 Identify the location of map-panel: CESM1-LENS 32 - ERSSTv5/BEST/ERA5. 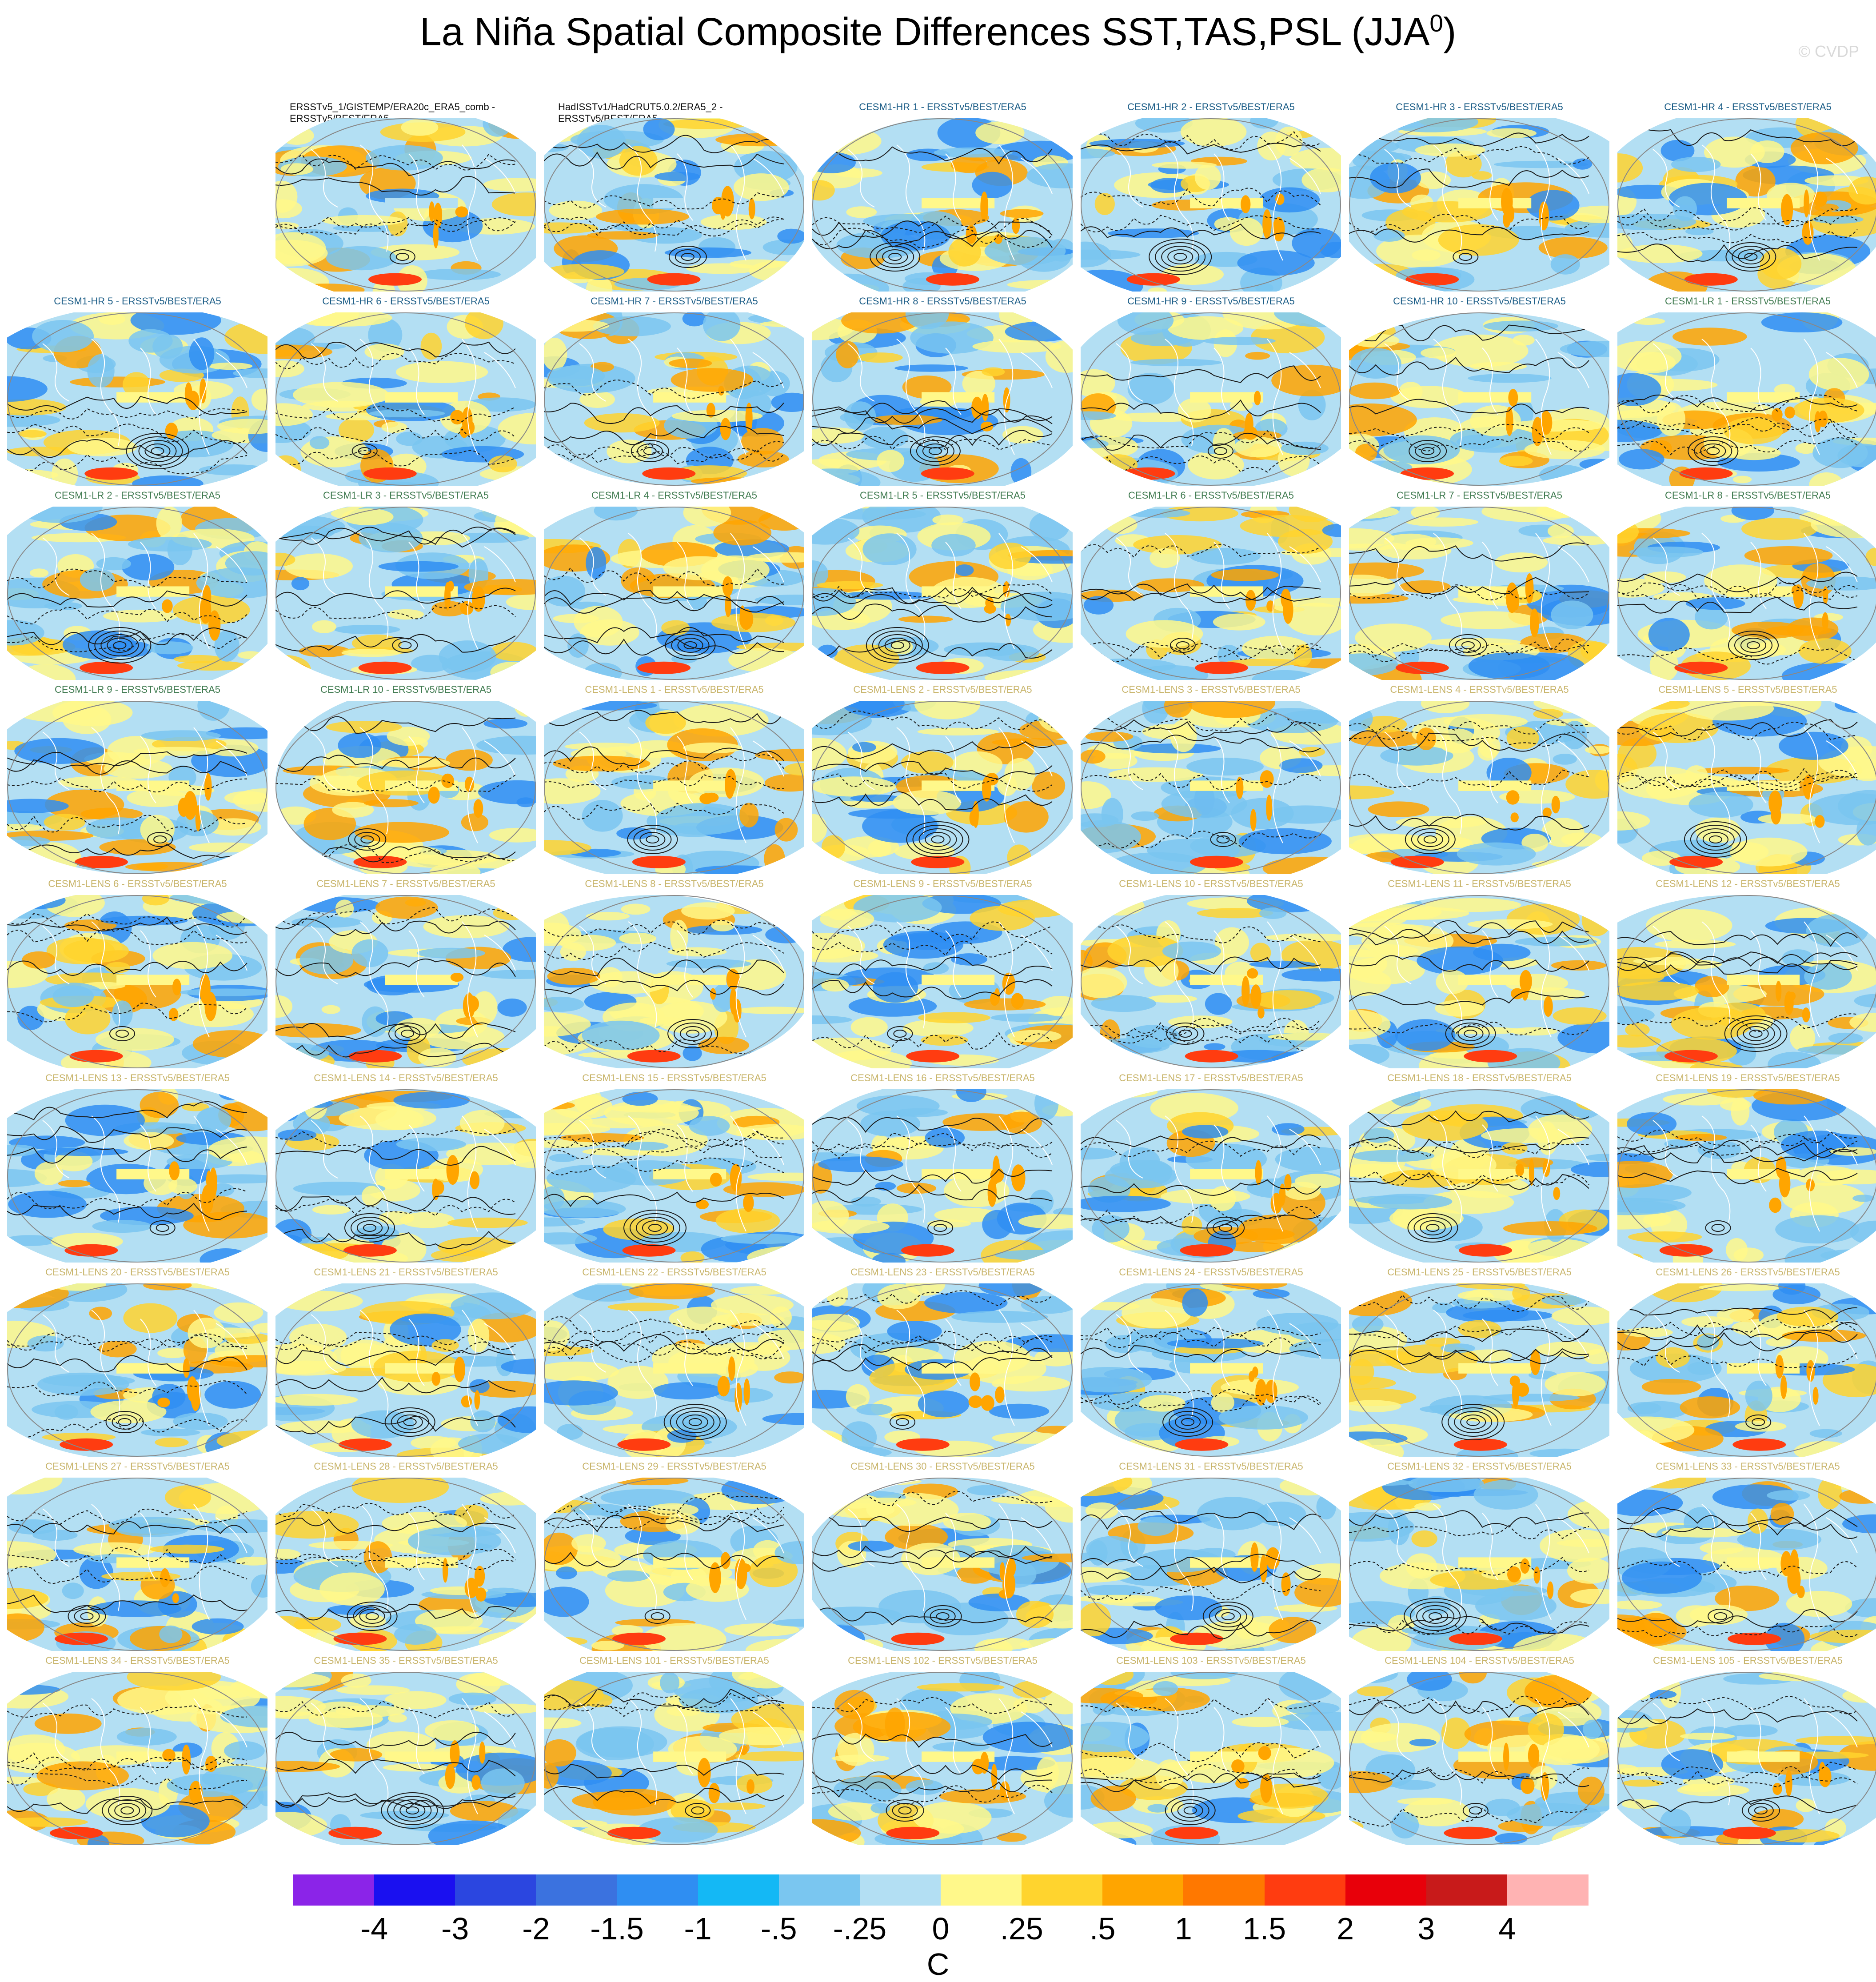
(1479, 1557).